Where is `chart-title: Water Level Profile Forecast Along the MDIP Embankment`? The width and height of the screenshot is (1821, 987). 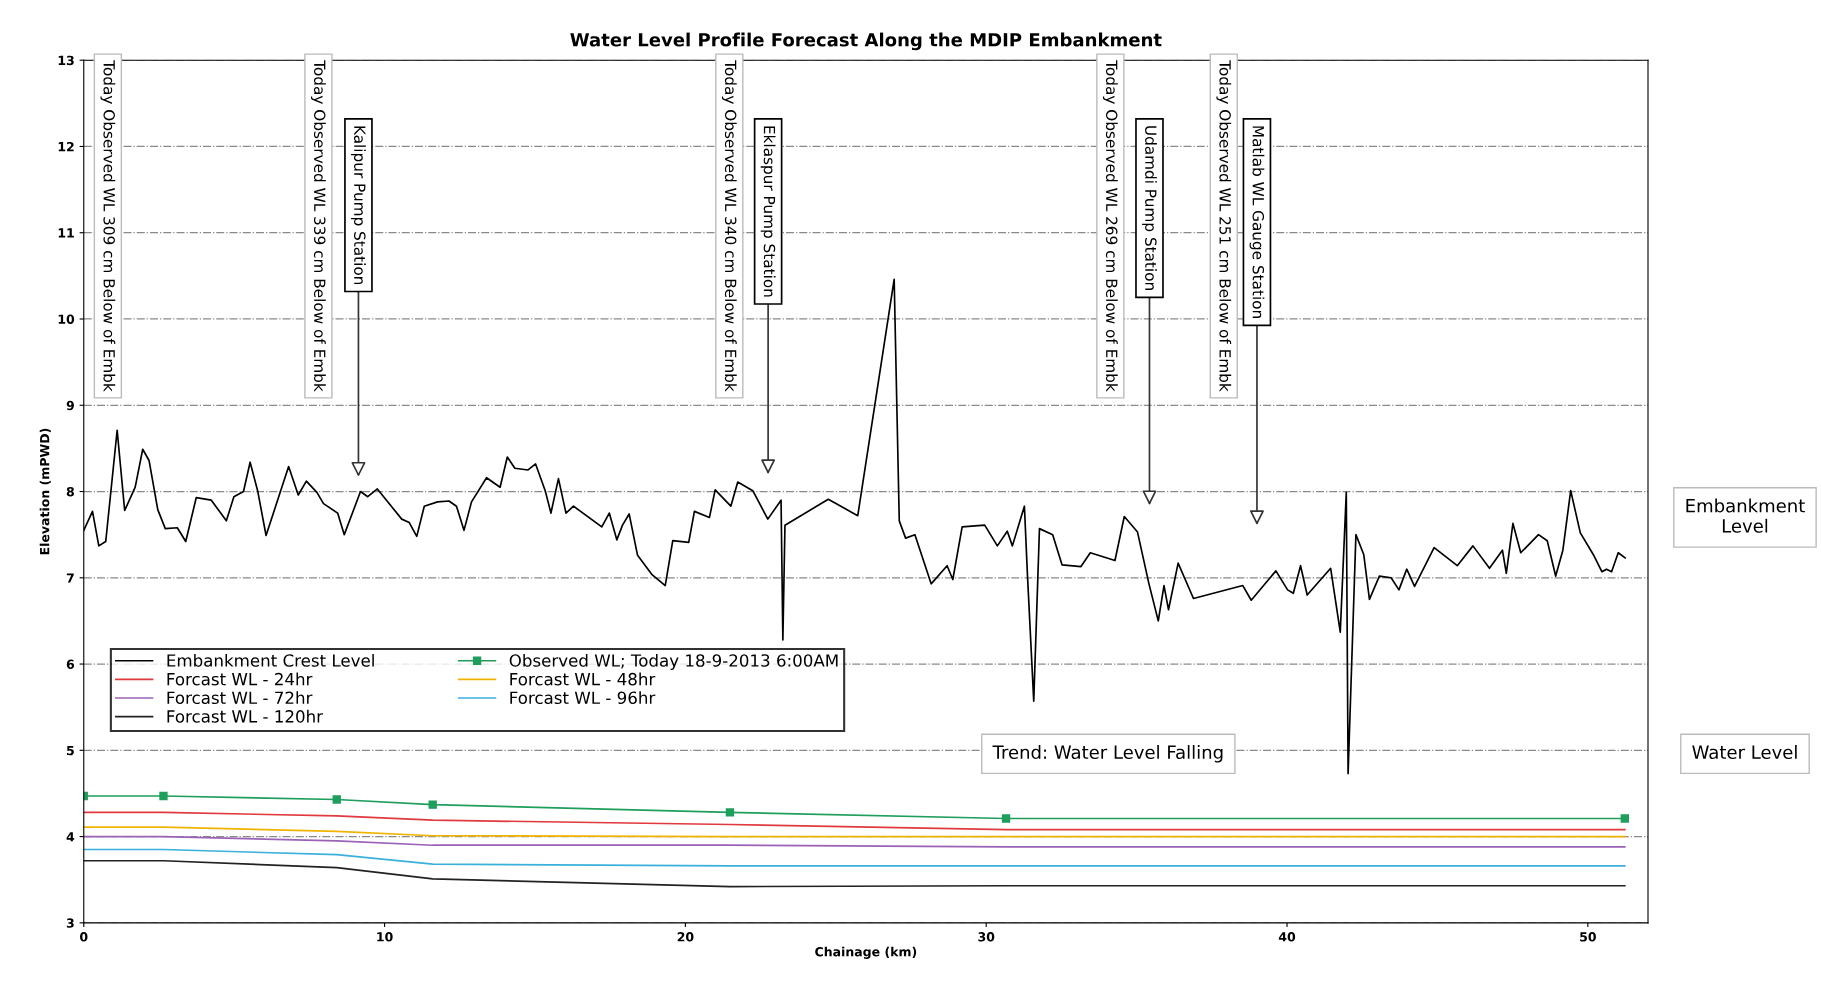 chart-title: Water Level Profile Forecast Along the MDIP Embankment is located at coordinates (866, 41).